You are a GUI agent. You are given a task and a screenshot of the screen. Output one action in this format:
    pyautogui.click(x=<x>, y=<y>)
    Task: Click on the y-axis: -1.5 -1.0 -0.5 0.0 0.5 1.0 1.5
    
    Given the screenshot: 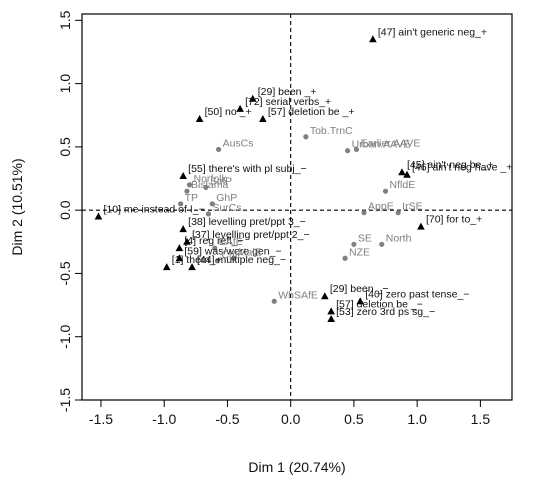 What is the action you would take?
    pyautogui.click(x=69, y=211)
    